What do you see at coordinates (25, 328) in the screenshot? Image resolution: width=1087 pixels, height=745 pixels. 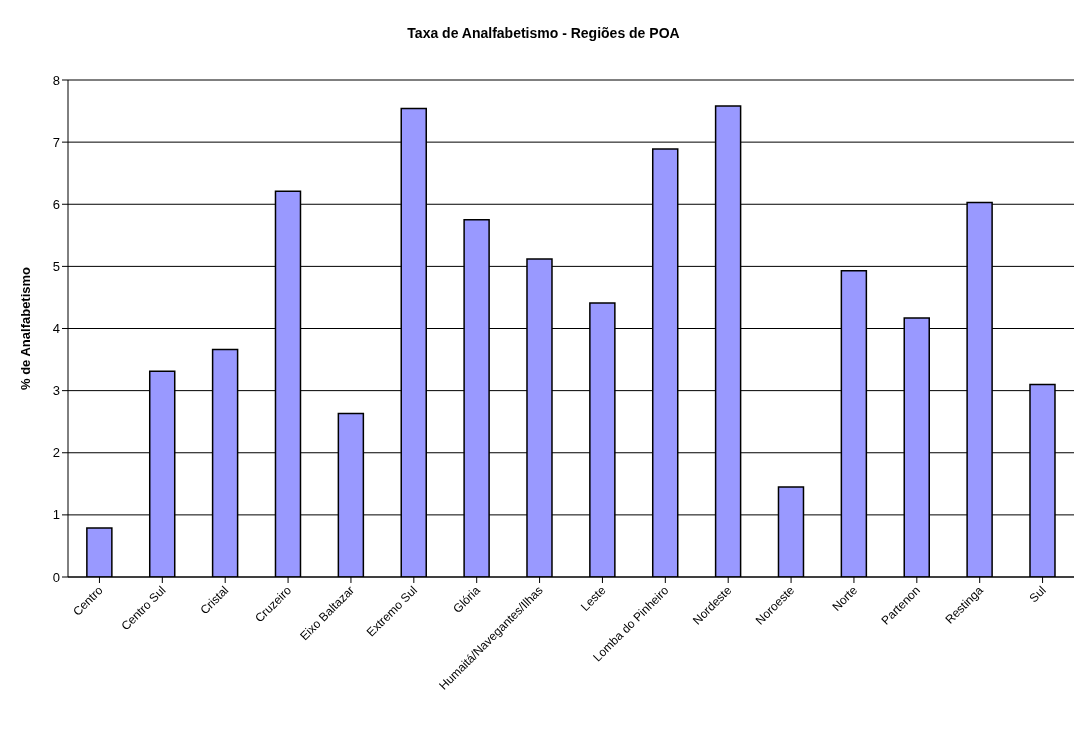 I see `y-axis-title: % de Analfabetismo` at bounding box center [25, 328].